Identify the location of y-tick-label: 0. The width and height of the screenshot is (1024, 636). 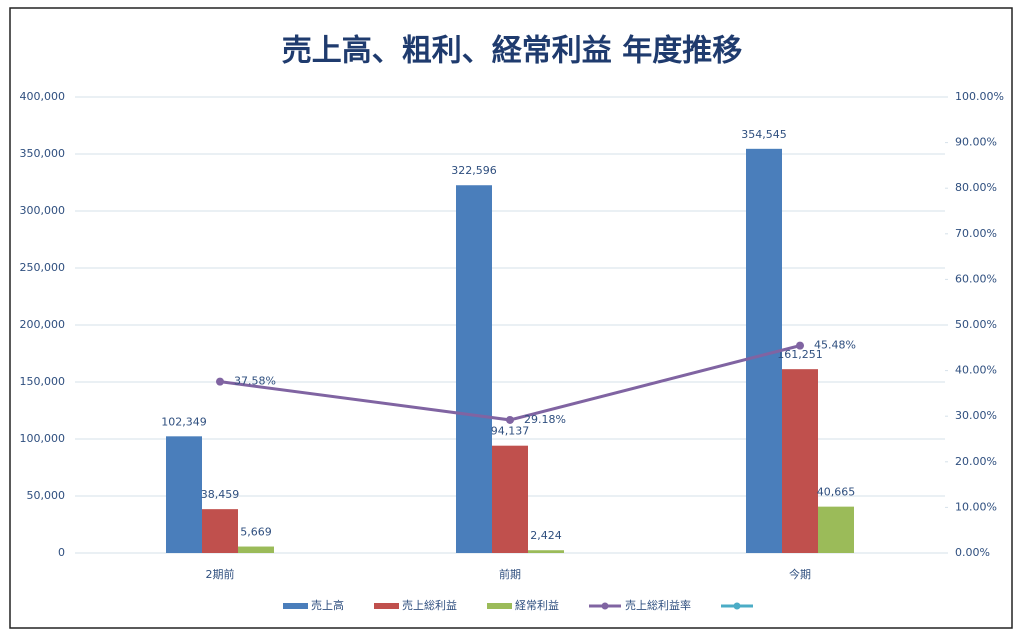
(61, 552).